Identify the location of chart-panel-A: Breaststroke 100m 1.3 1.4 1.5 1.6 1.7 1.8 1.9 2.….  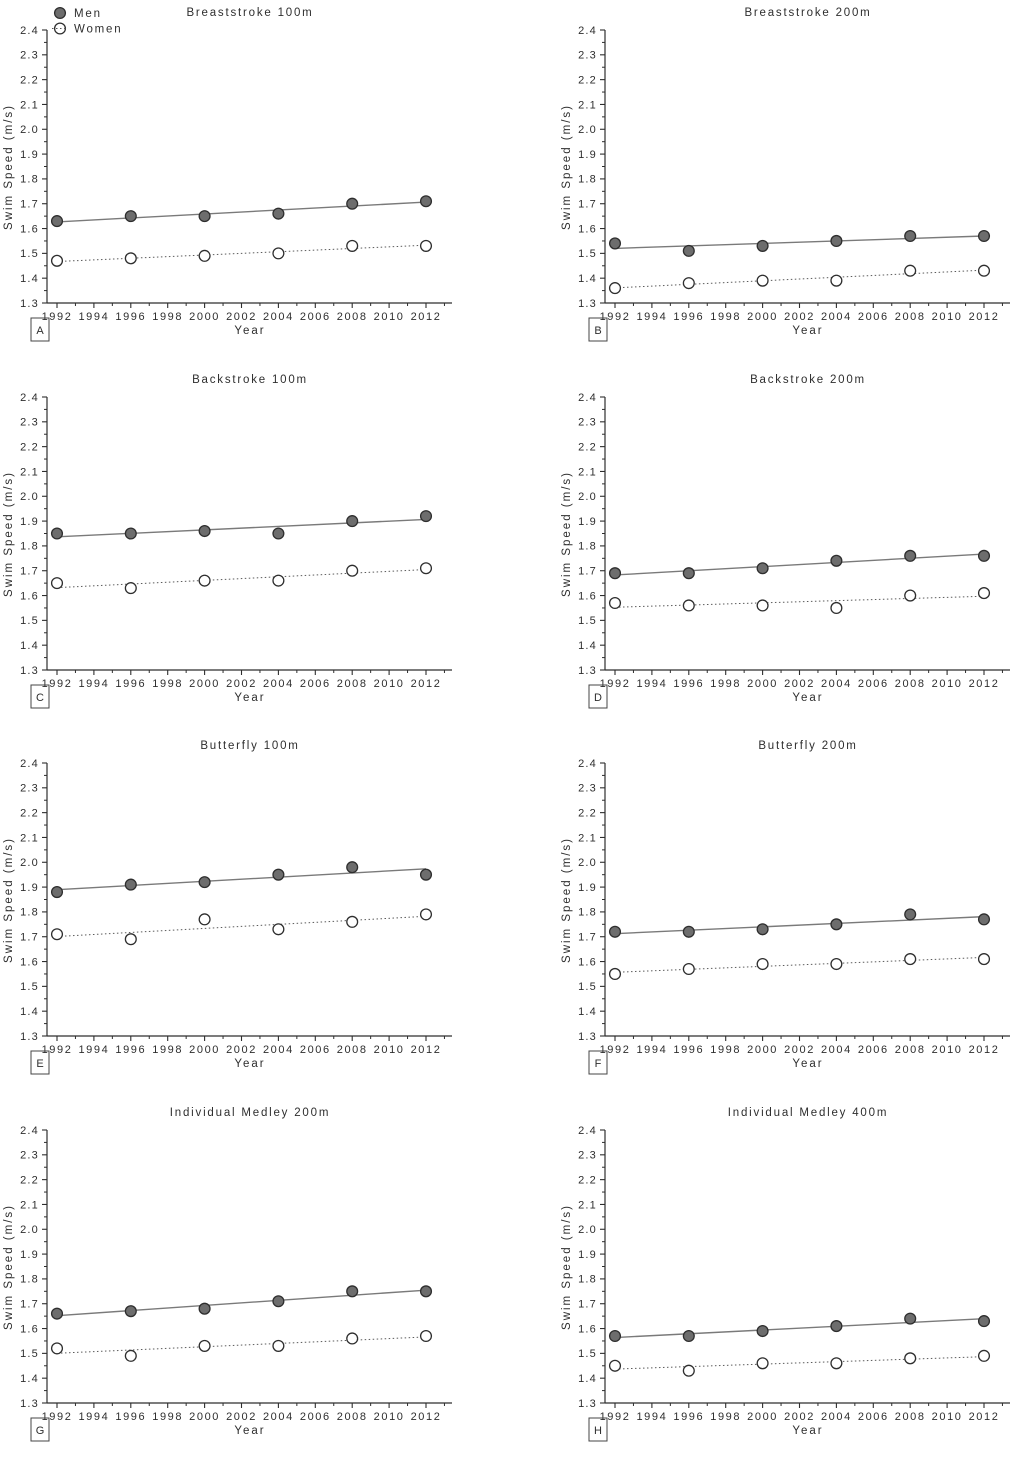
(256, 183).